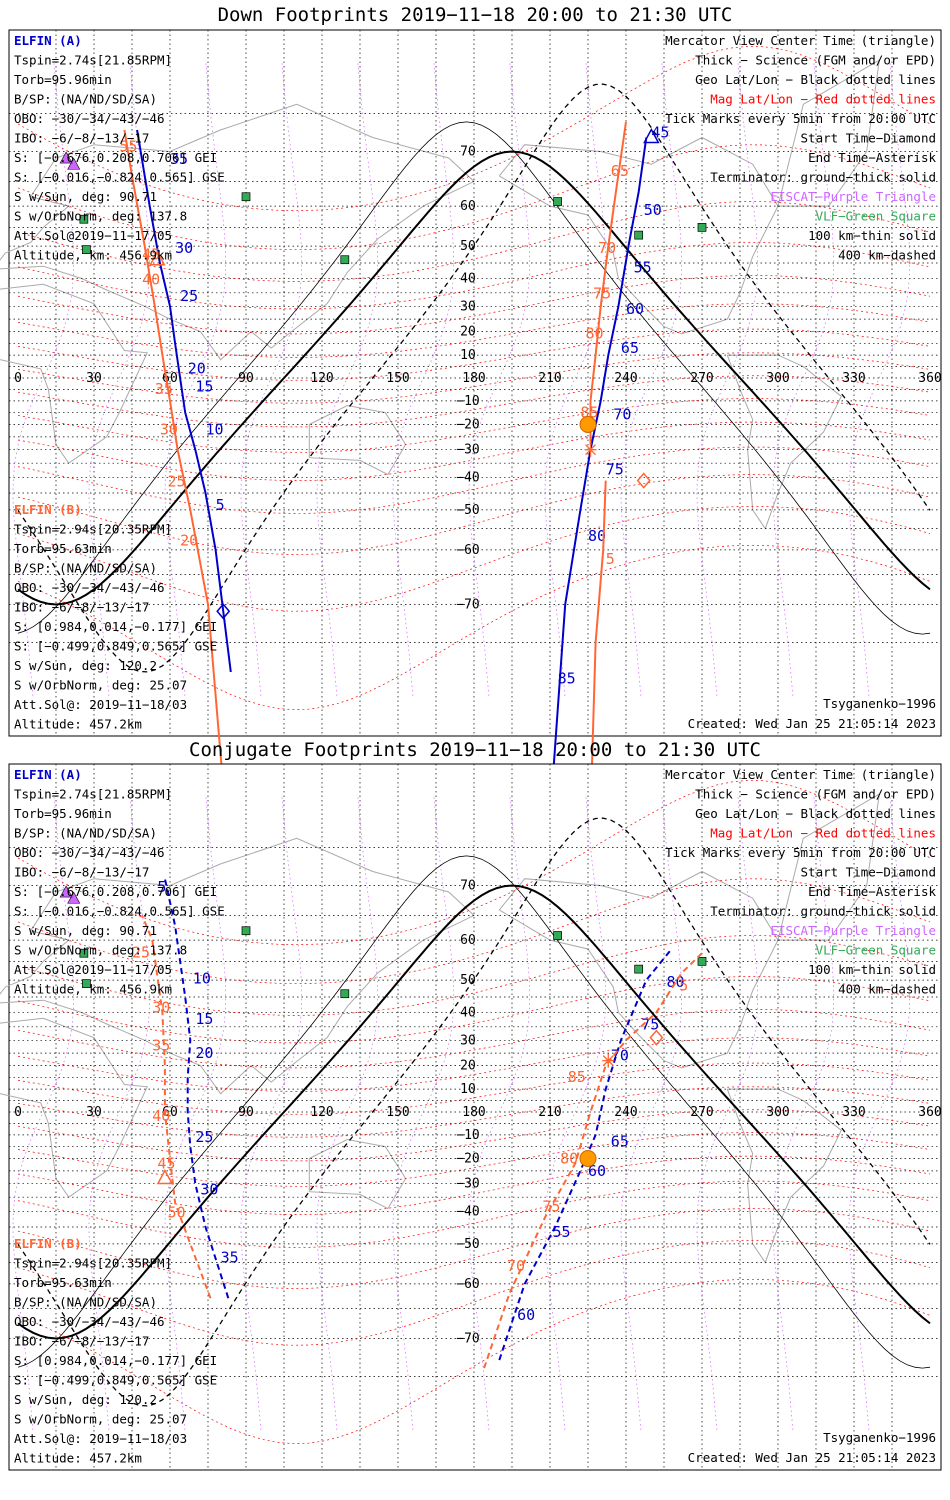 The width and height of the screenshot is (950, 1500). I want to click on legend-line: Thick − Science (FGM and/or EPD), so click(815, 60).